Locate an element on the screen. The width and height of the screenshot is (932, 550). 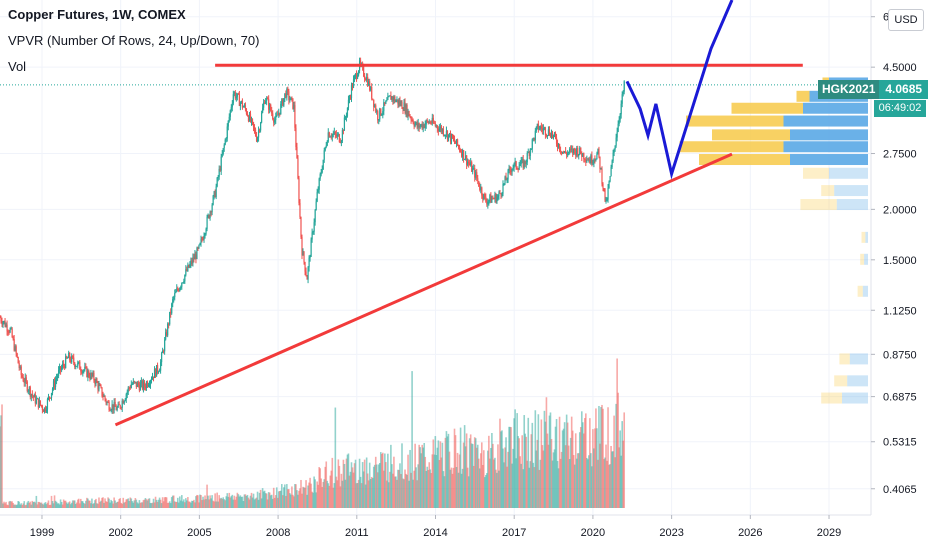
legend-vol: Vol is located at coordinates (17, 66).